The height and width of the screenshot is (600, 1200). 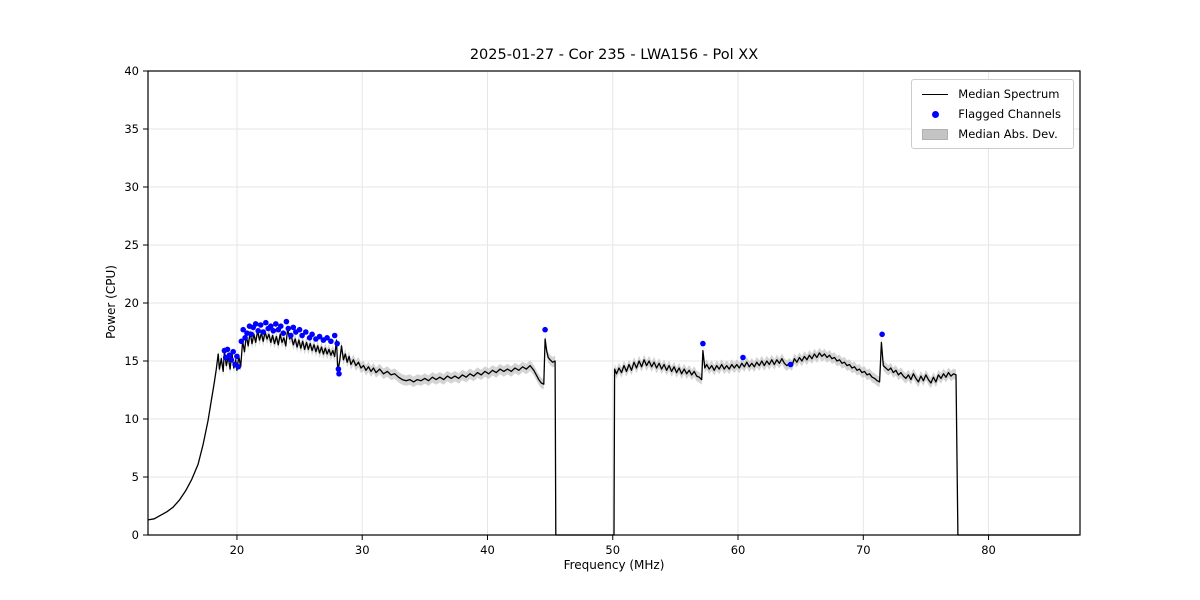 What do you see at coordinates (863, 550) in the screenshot?
I see `x-tick-label: 70` at bounding box center [863, 550].